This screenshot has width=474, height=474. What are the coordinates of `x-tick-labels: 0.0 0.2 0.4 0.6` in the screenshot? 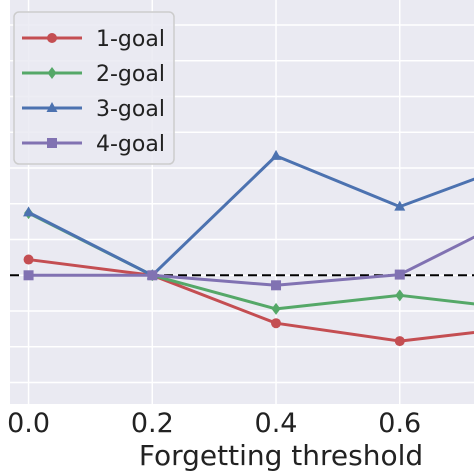 It's located at (214, 423).